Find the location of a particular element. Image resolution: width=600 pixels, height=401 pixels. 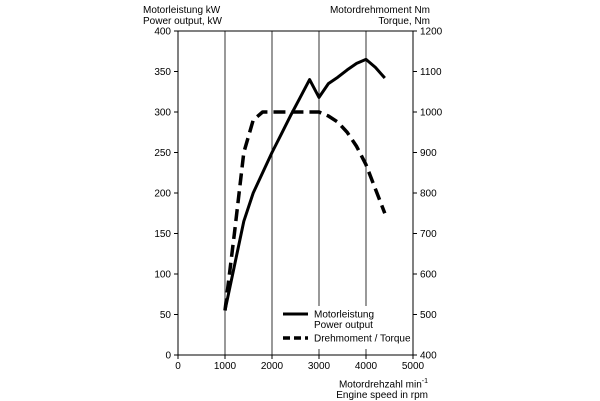

legend-label-line2: Power output is located at coordinates (343, 325).